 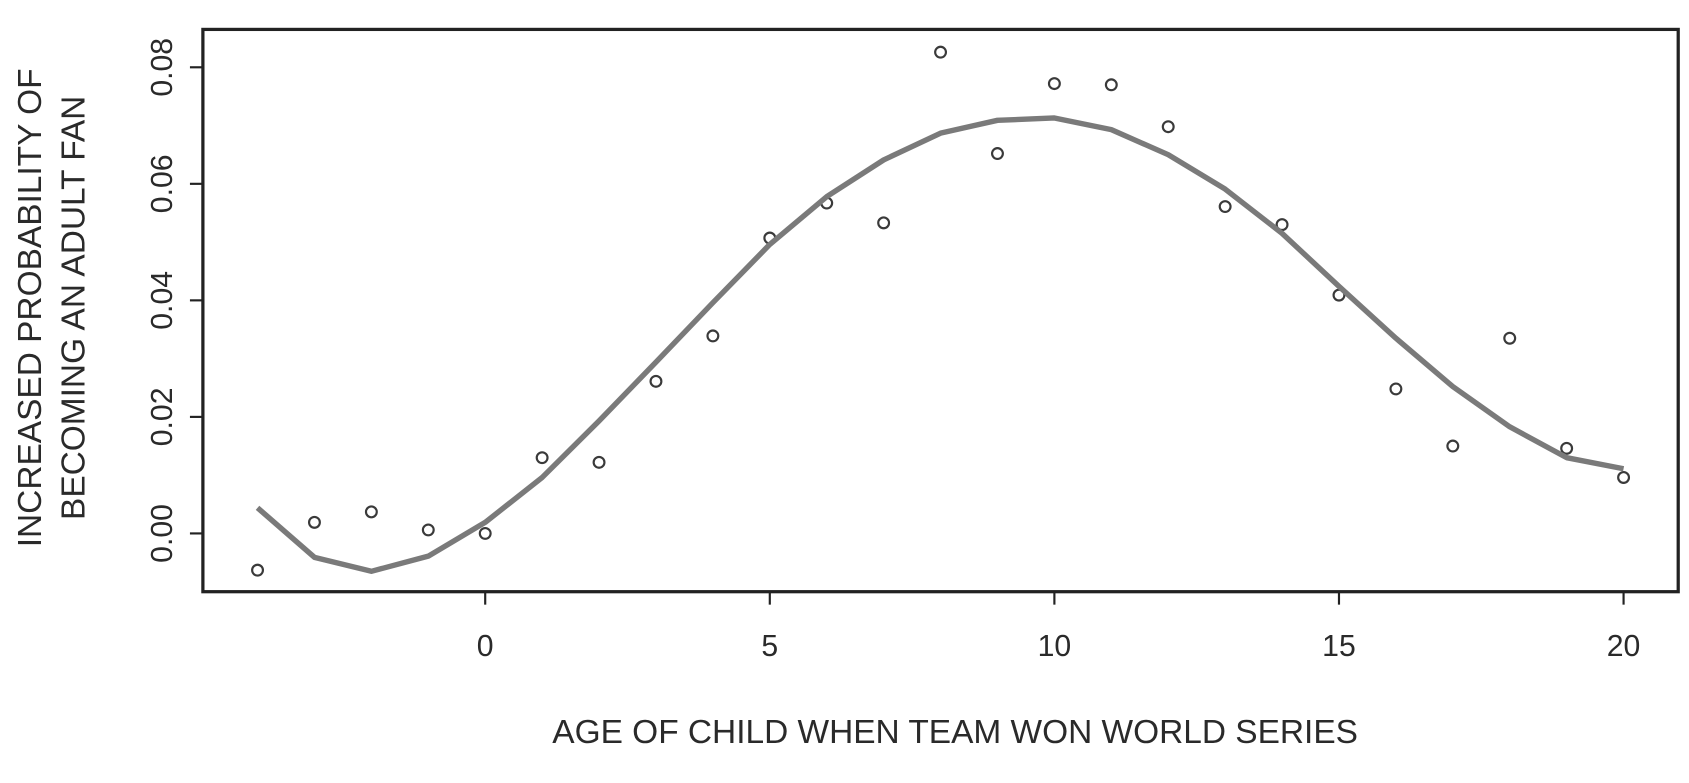 I want to click on y-tick-label: 0.08, so click(x=162, y=67).